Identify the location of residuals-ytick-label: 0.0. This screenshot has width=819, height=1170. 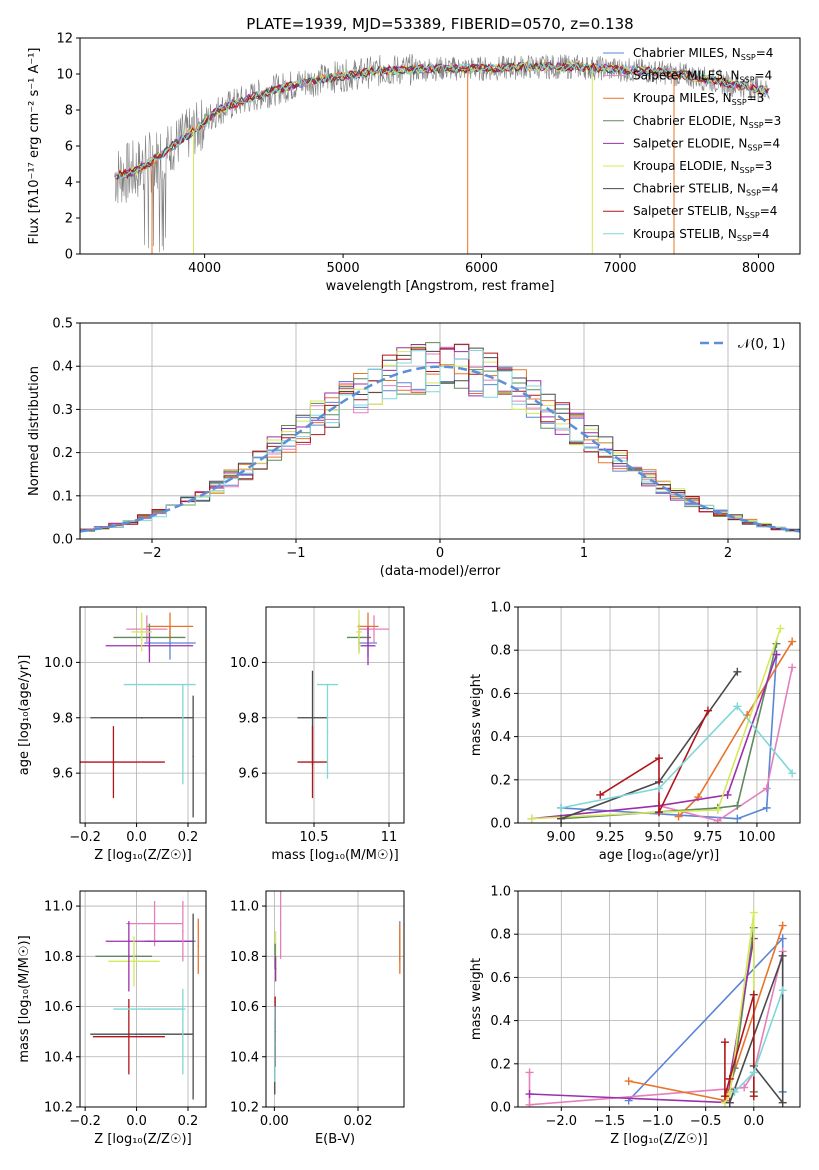
(62, 540).